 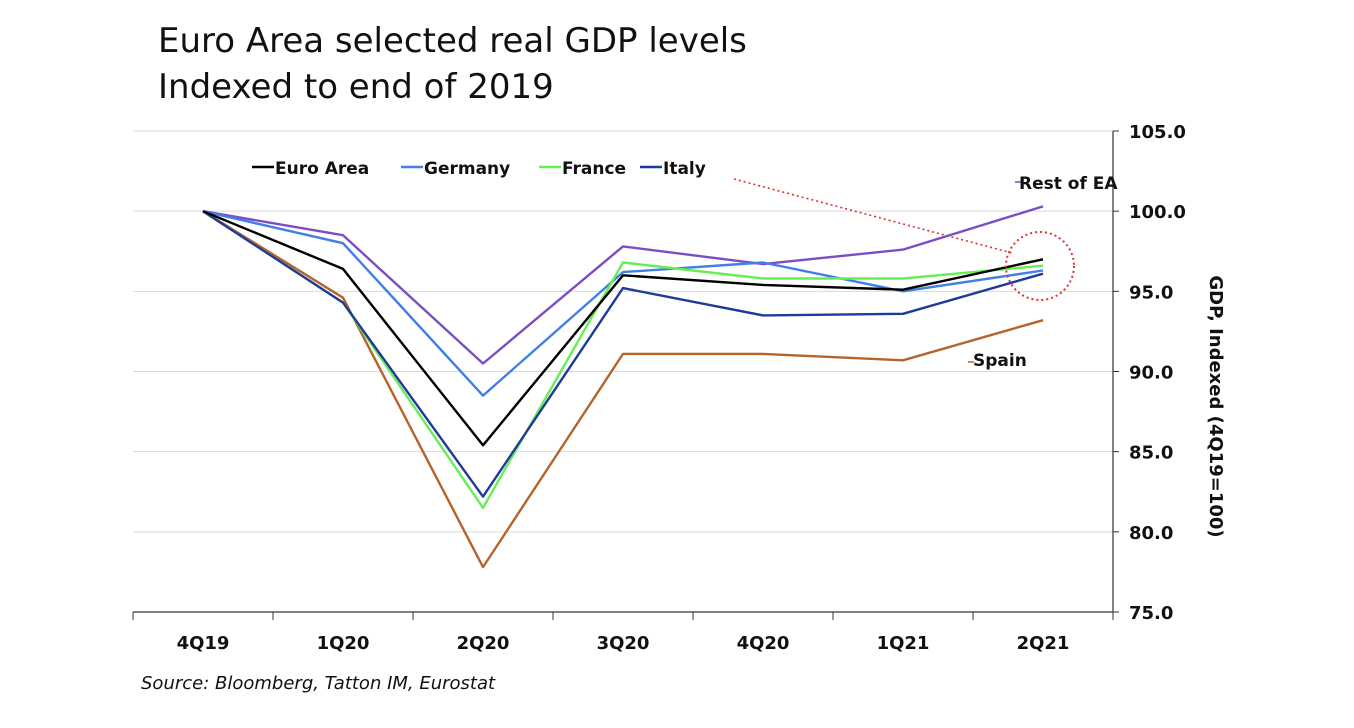 I want to click on y-tick-label: 75.0, so click(x=1151, y=613).